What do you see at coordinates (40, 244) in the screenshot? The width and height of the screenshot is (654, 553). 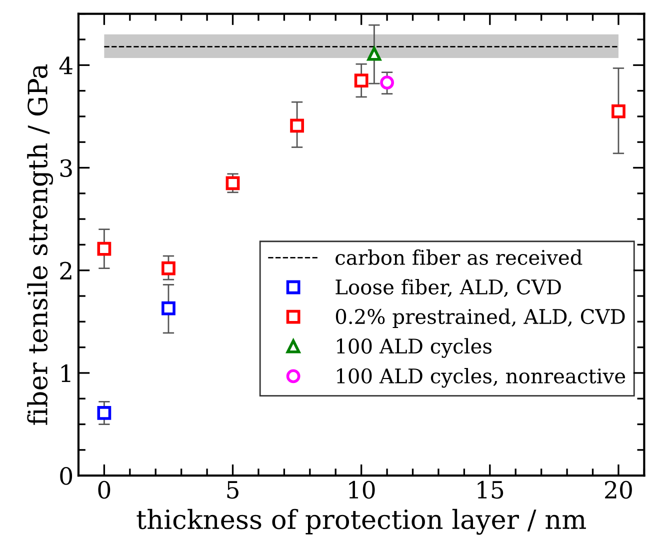 I see `y-axis-title: fiber tensile strength / GPa` at bounding box center [40, 244].